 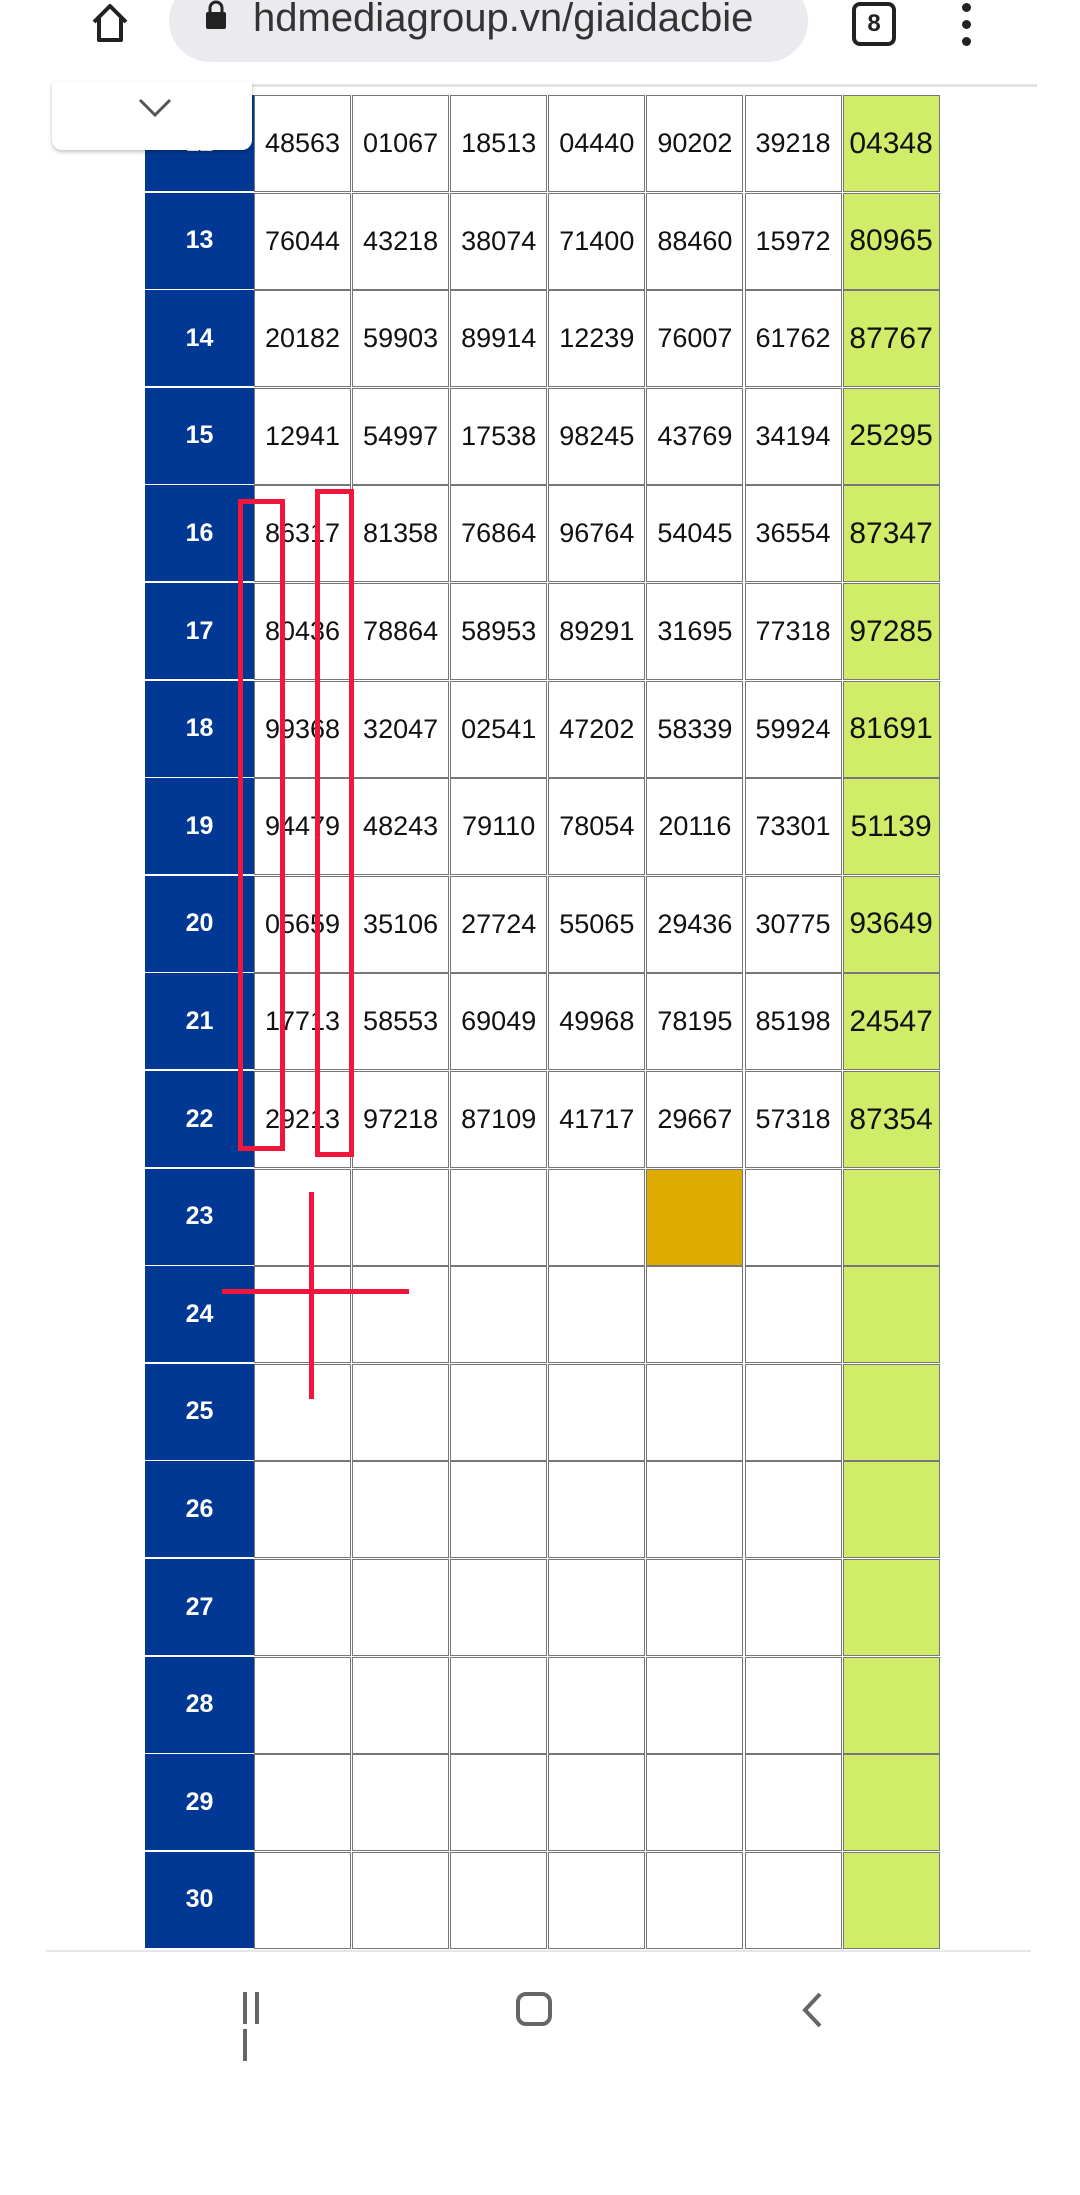 What do you see at coordinates (499, 241) in the screenshot?
I see `table-cell: 38074` at bounding box center [499, 241].